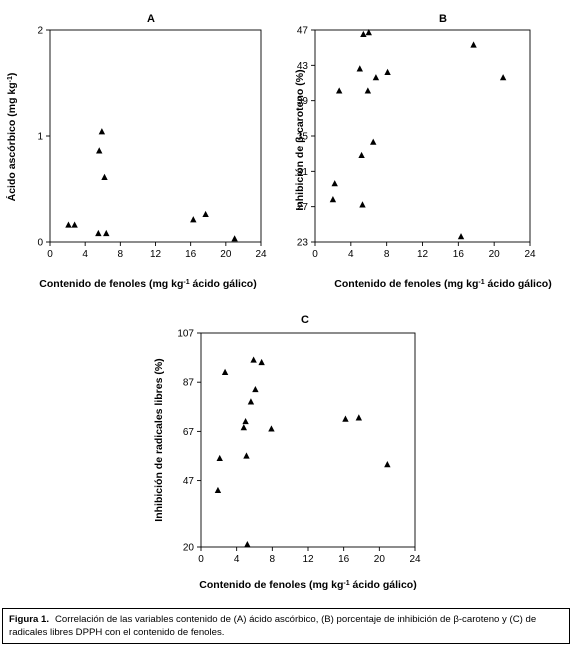 Image resolution: width=574 pixels, height=647 pixels. Describe the element at coordinates (303, 137) in the screenshot. I see `y-tick-label: 35` at that location.